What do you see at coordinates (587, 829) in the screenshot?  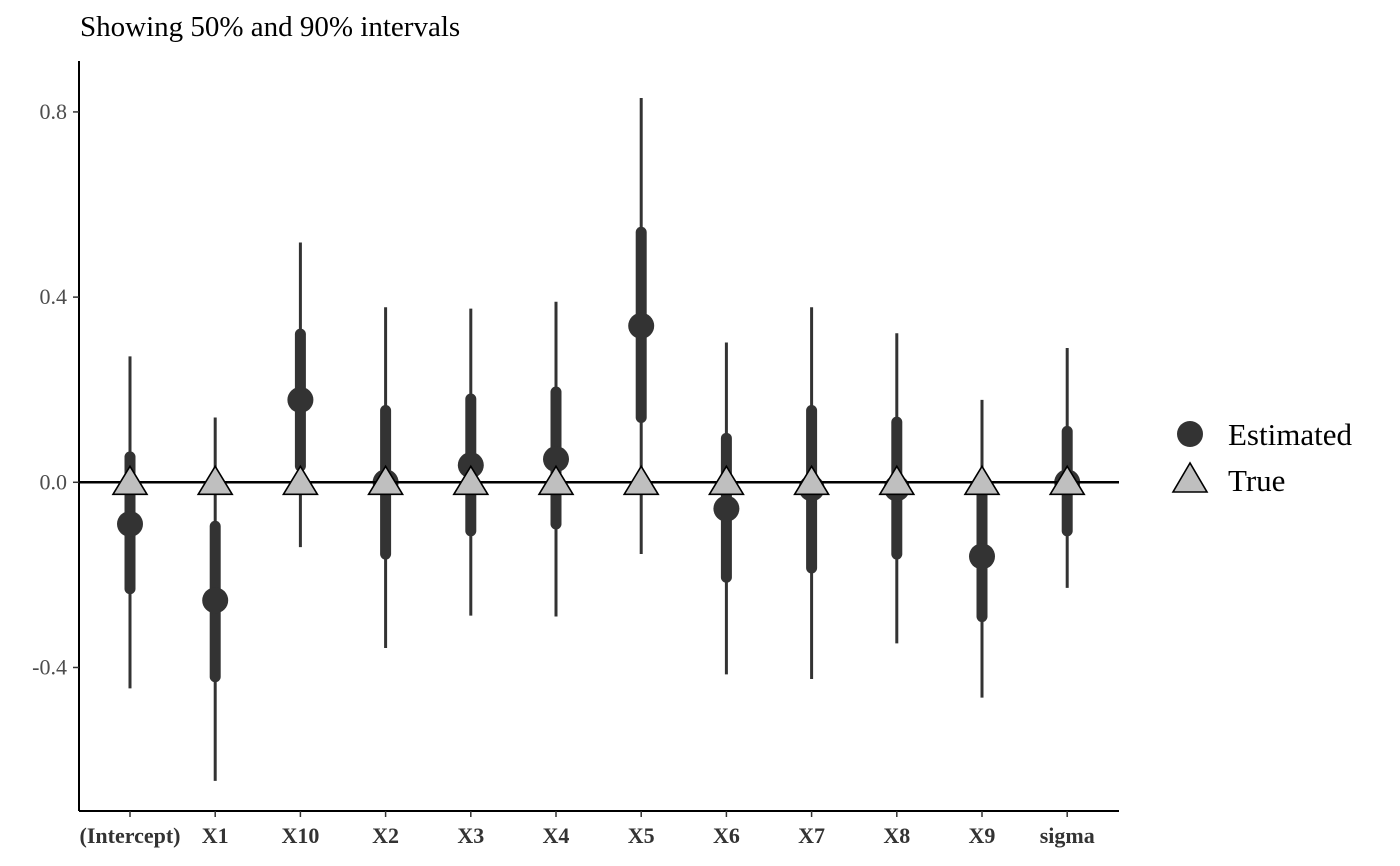 I see `x-ticks: (Intercept) X1 X10 X2 X3 X4 X5 X6 X7 X8 X9 sigma` at bounding box center [587, 829].